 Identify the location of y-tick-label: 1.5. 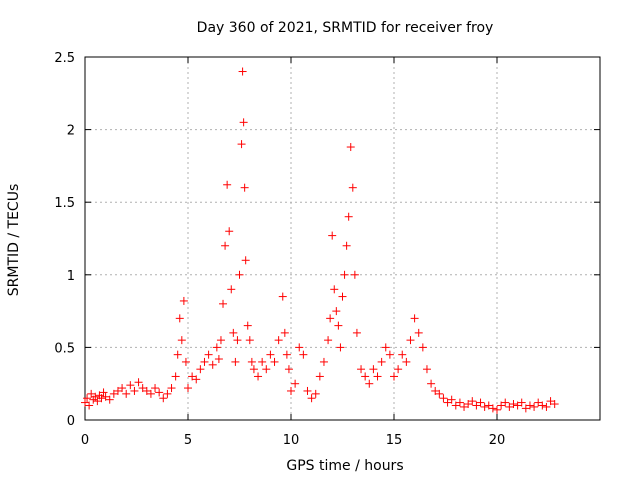
(64, 203).